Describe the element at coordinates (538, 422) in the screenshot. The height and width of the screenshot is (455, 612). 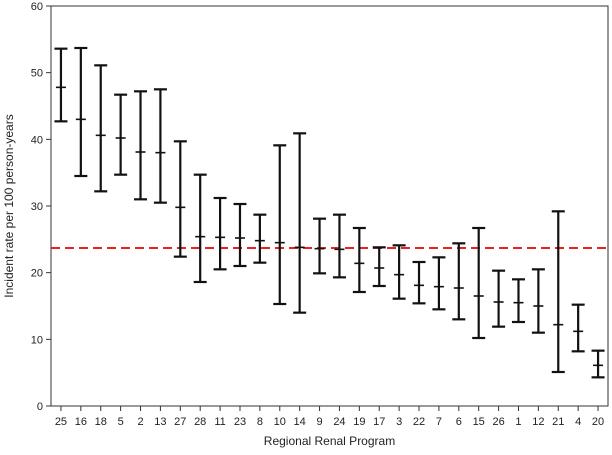
I see `x-tick-label: 12` at that location.